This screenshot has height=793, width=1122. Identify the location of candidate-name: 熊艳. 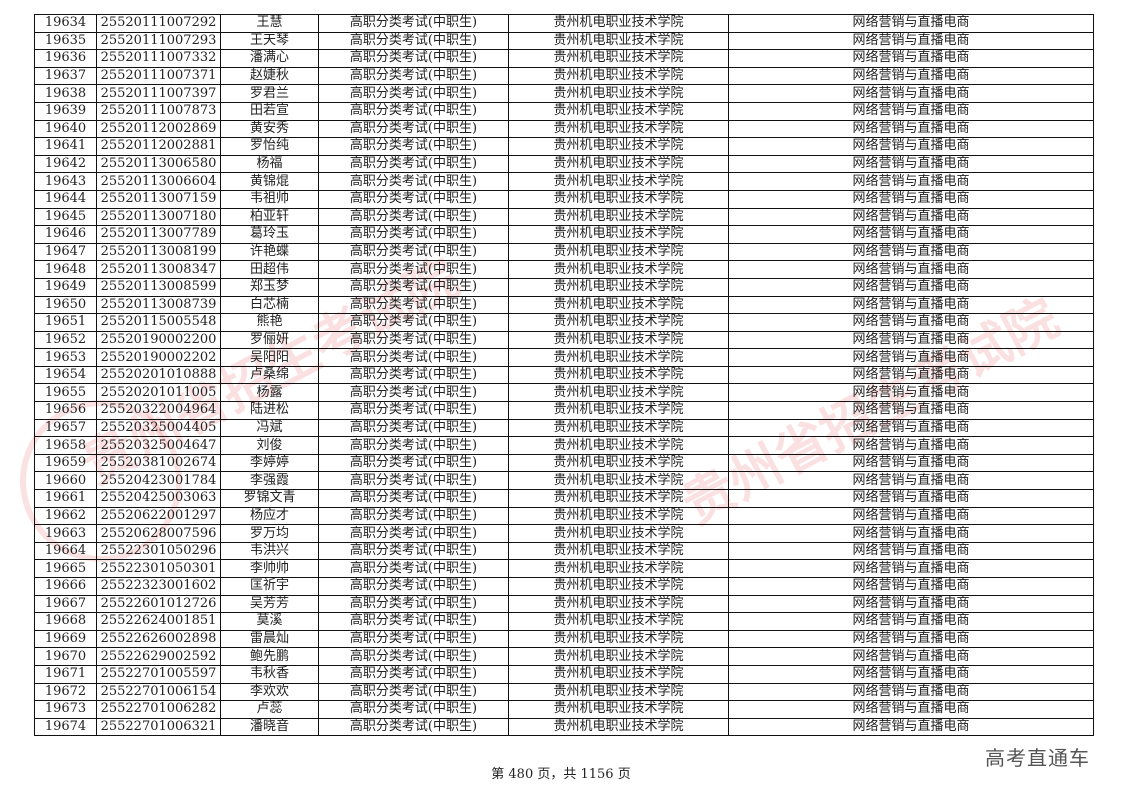
(269, 322).